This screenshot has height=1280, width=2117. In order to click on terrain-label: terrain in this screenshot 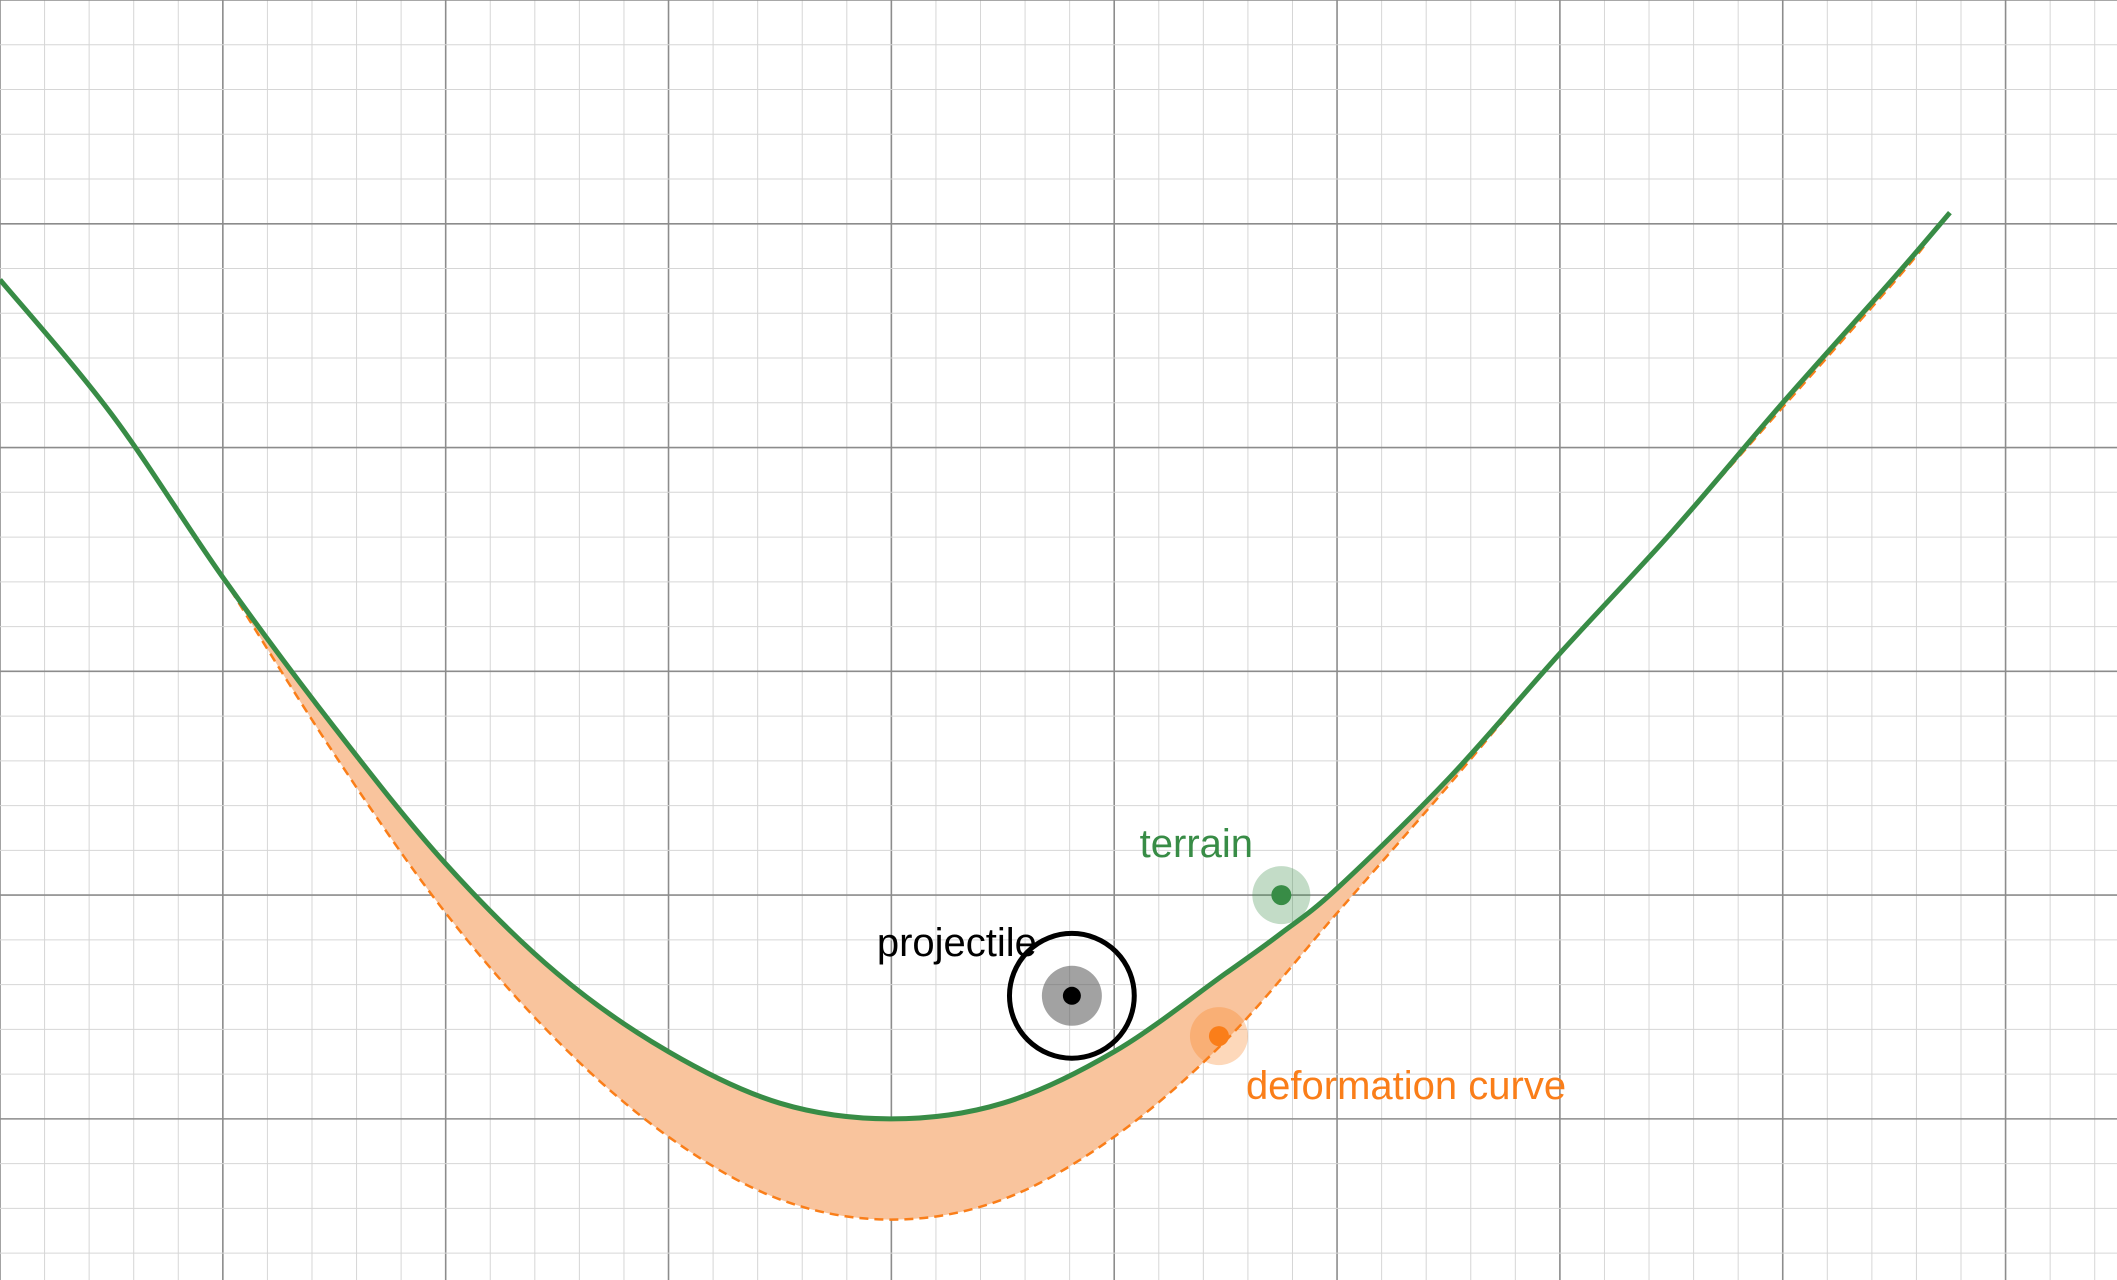, I will do `click(1196, 844)`.